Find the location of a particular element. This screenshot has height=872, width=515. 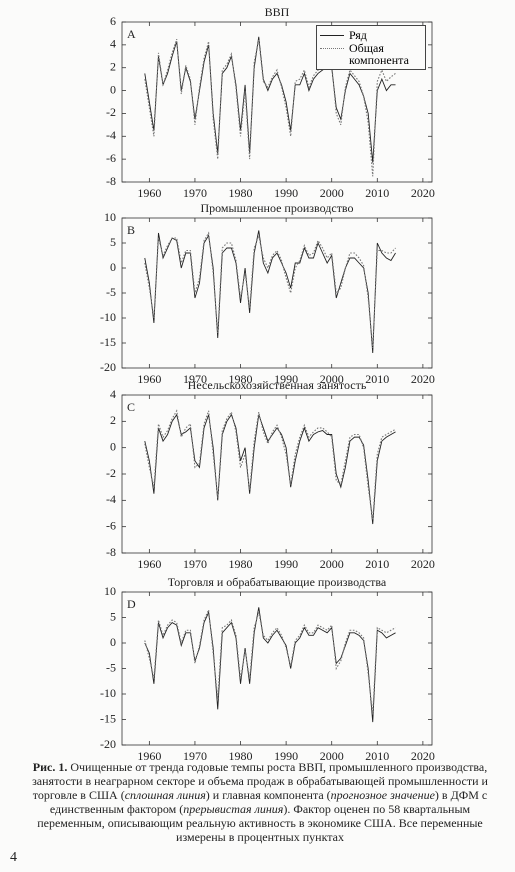

chart-title: Промышленное производство is located at coordinates (276, 208).